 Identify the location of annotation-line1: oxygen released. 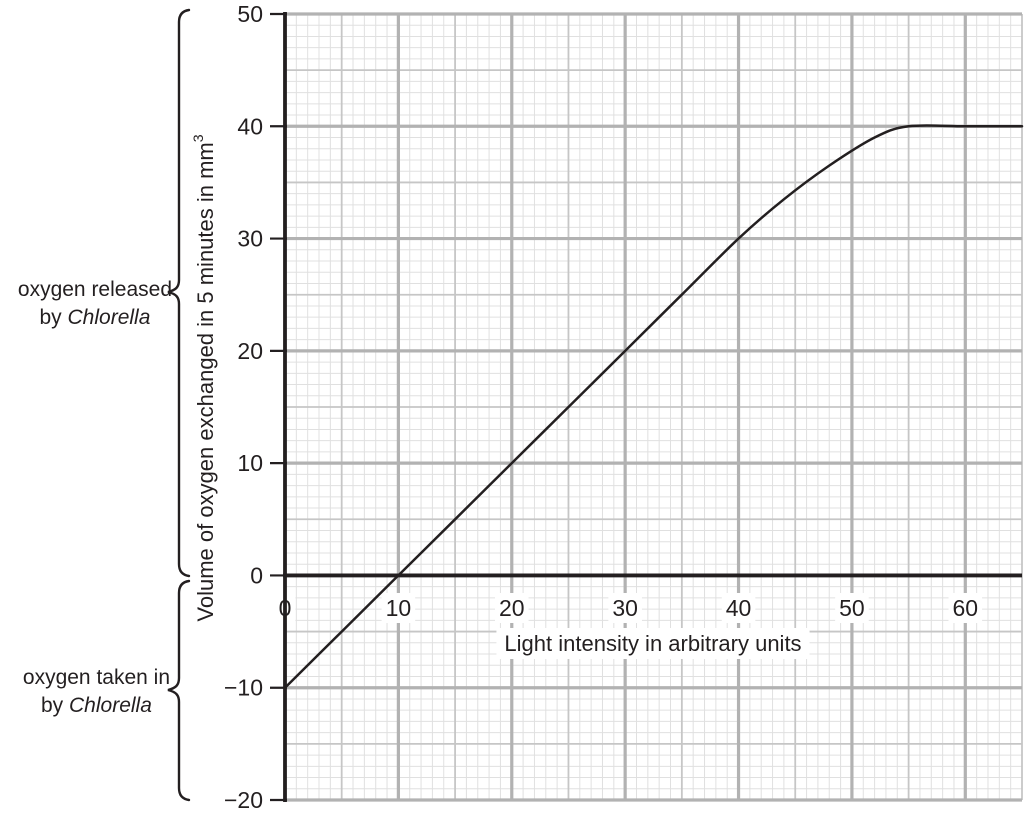
(94, 289).